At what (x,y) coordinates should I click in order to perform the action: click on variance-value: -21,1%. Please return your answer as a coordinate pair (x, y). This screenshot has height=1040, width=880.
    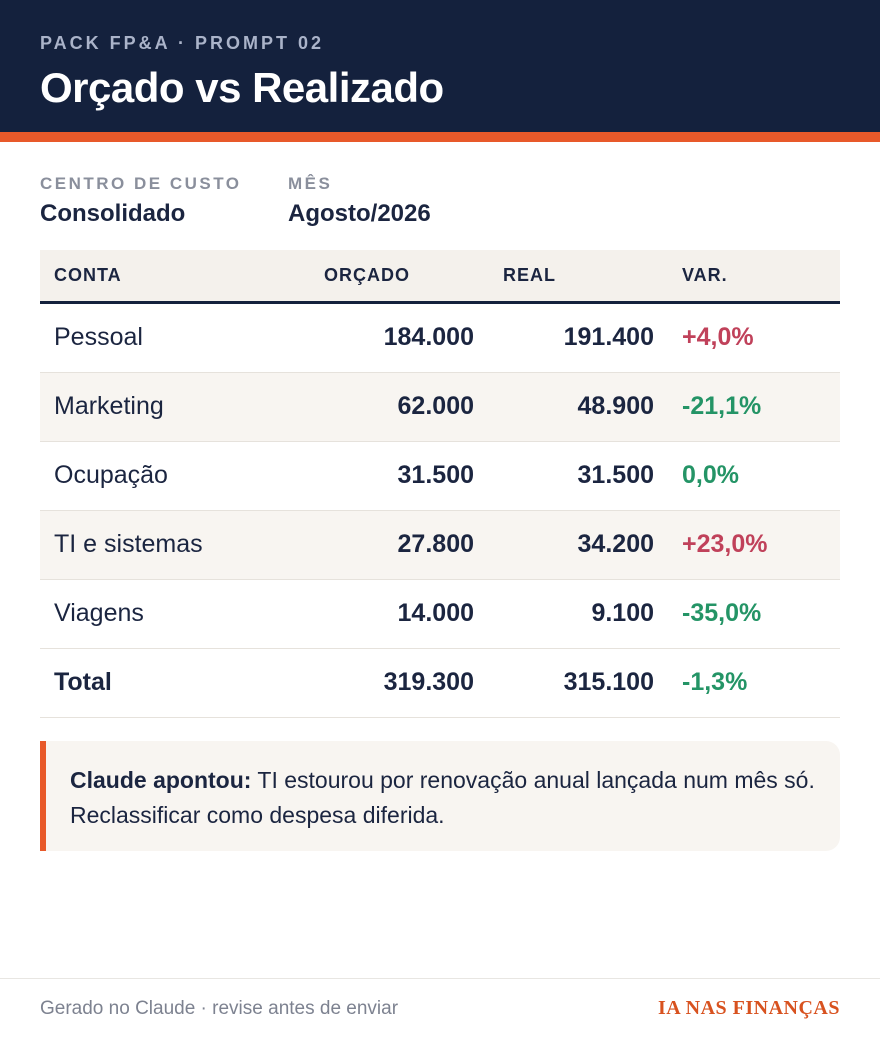
    Looking at the image, I should click on (722, 406).